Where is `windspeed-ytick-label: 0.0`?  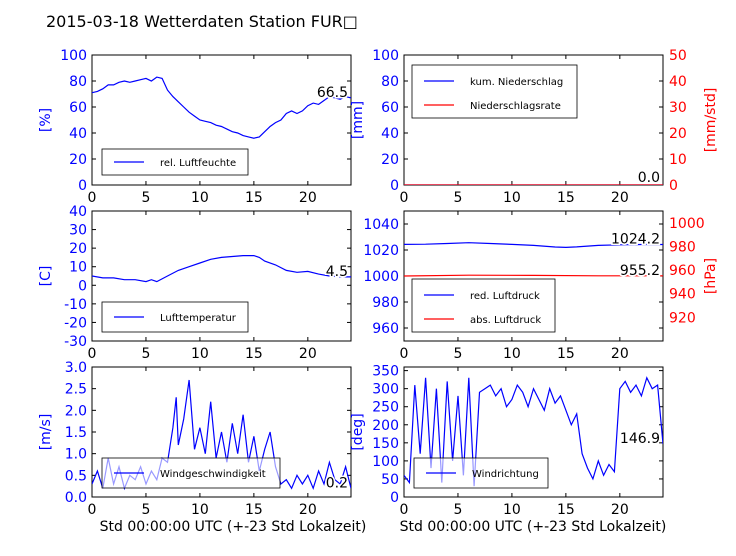 windspeed-ytick-label: 0.0 is located at coordinates (76, 498).